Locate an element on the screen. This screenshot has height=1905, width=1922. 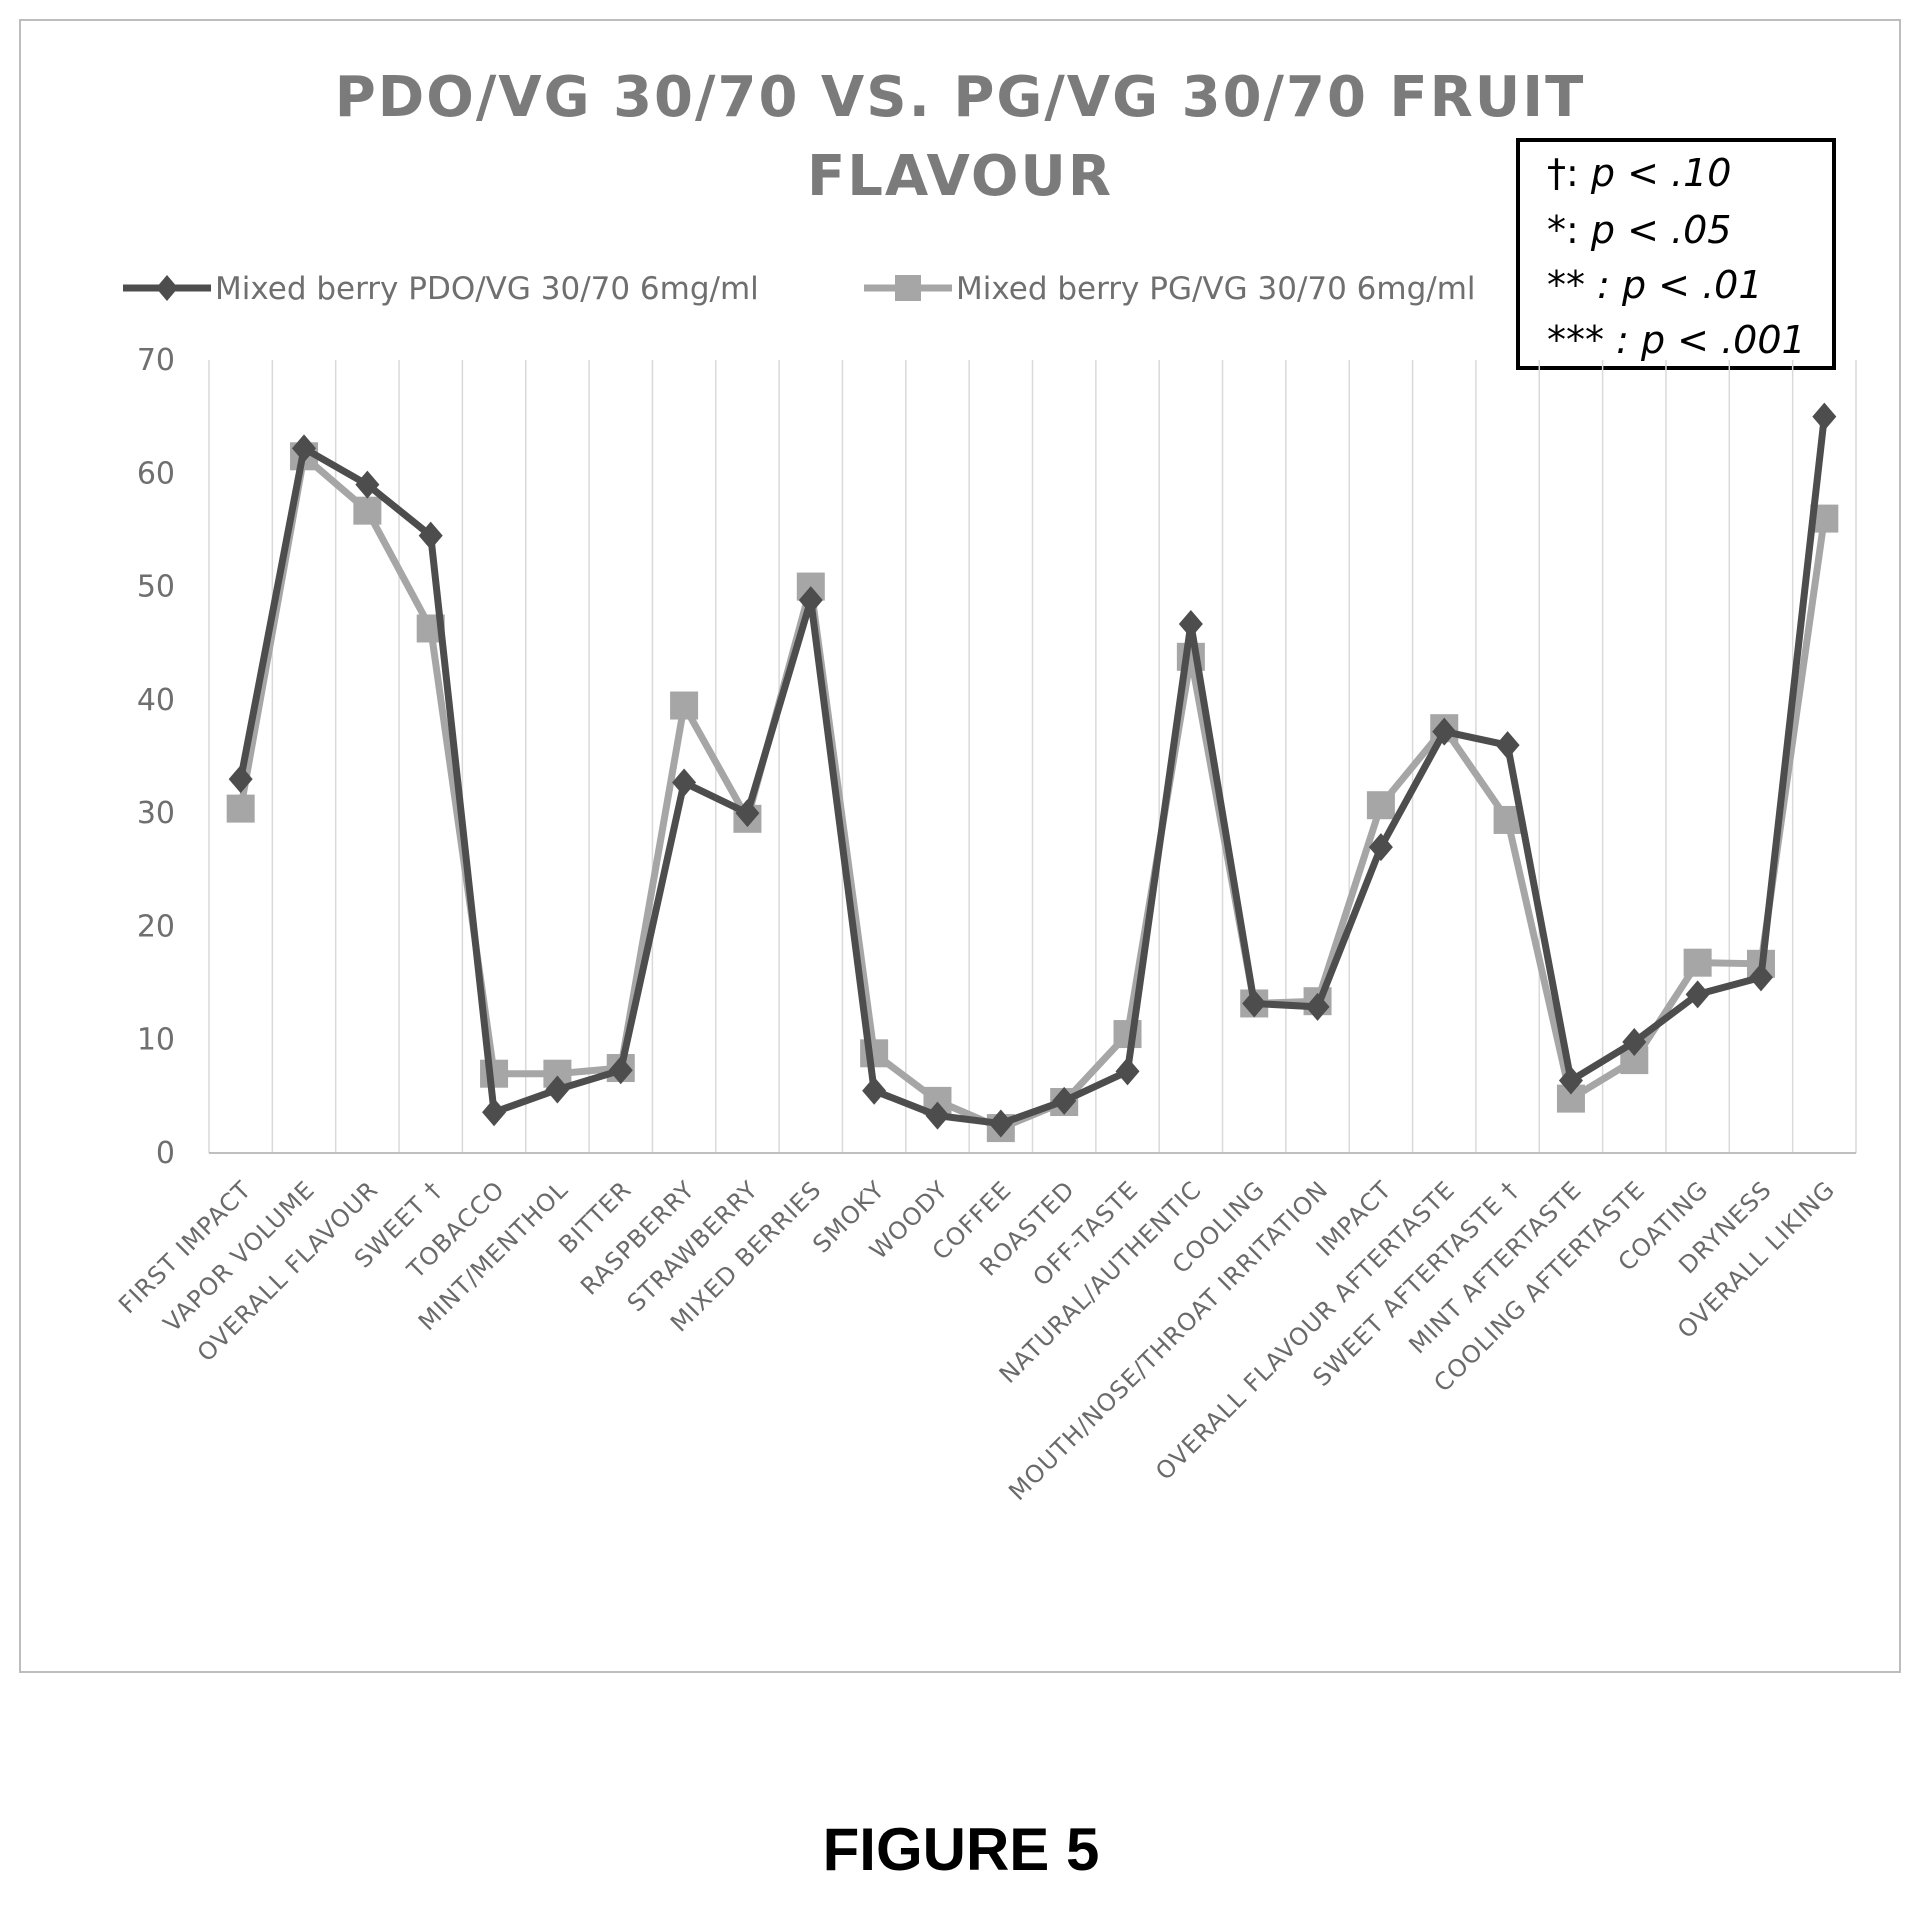
significance-key-2: *: is located at coordinates (1569, 230).